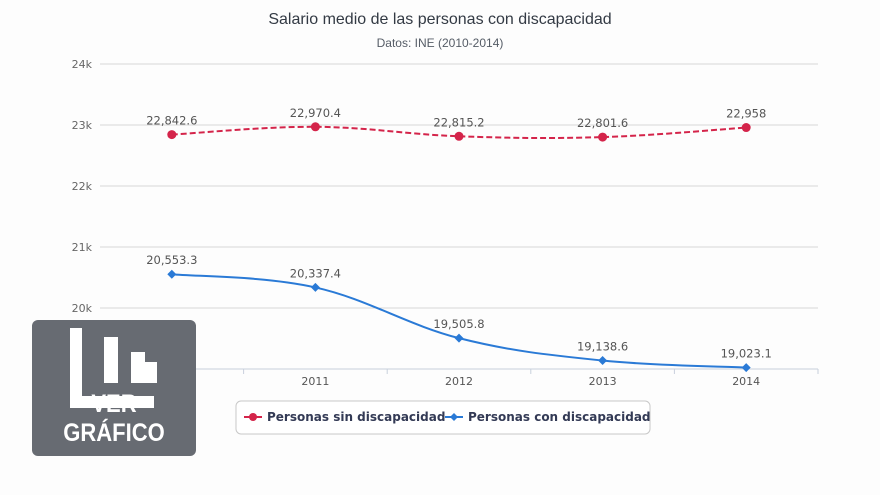 The height and width of the screenshot is (495, 880). Describe the element at coordinates (440, 43) in the screenshot. I see `chart-subtitle: Datos: INE (2010-2014)` at that location.